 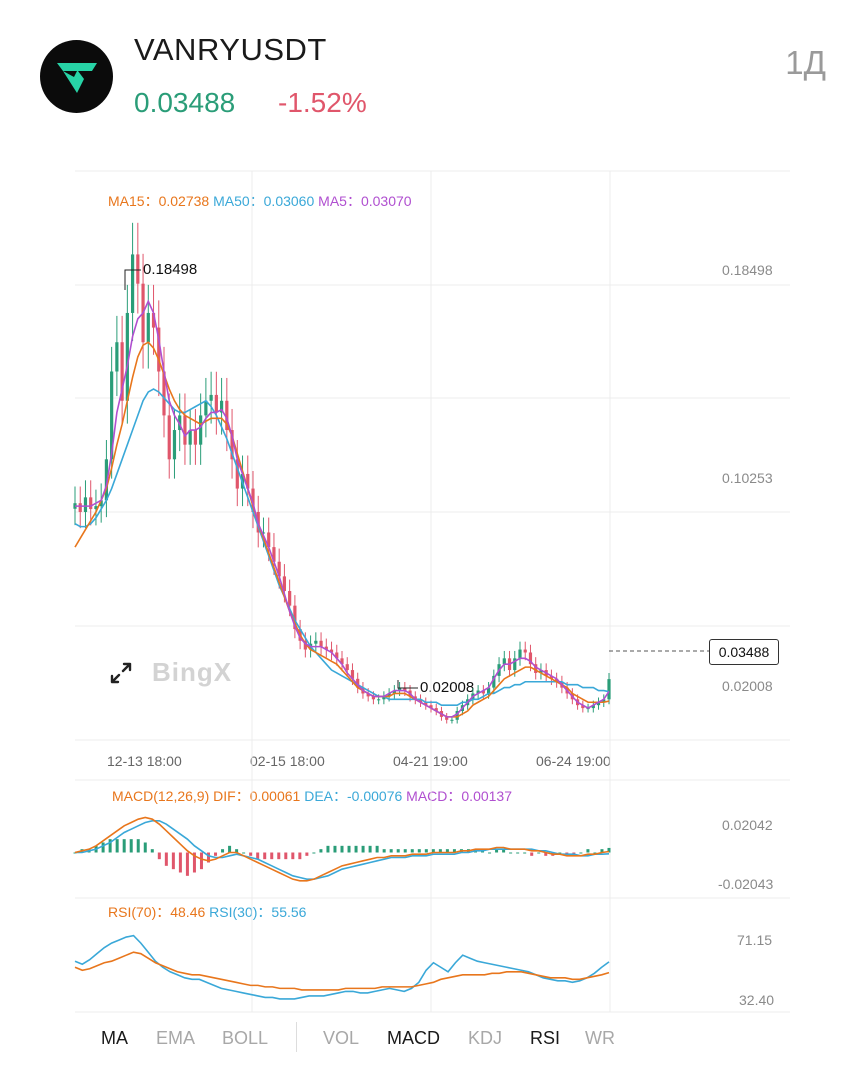 I want to click on price-change: -1.52%, so click(x=322, y=102).